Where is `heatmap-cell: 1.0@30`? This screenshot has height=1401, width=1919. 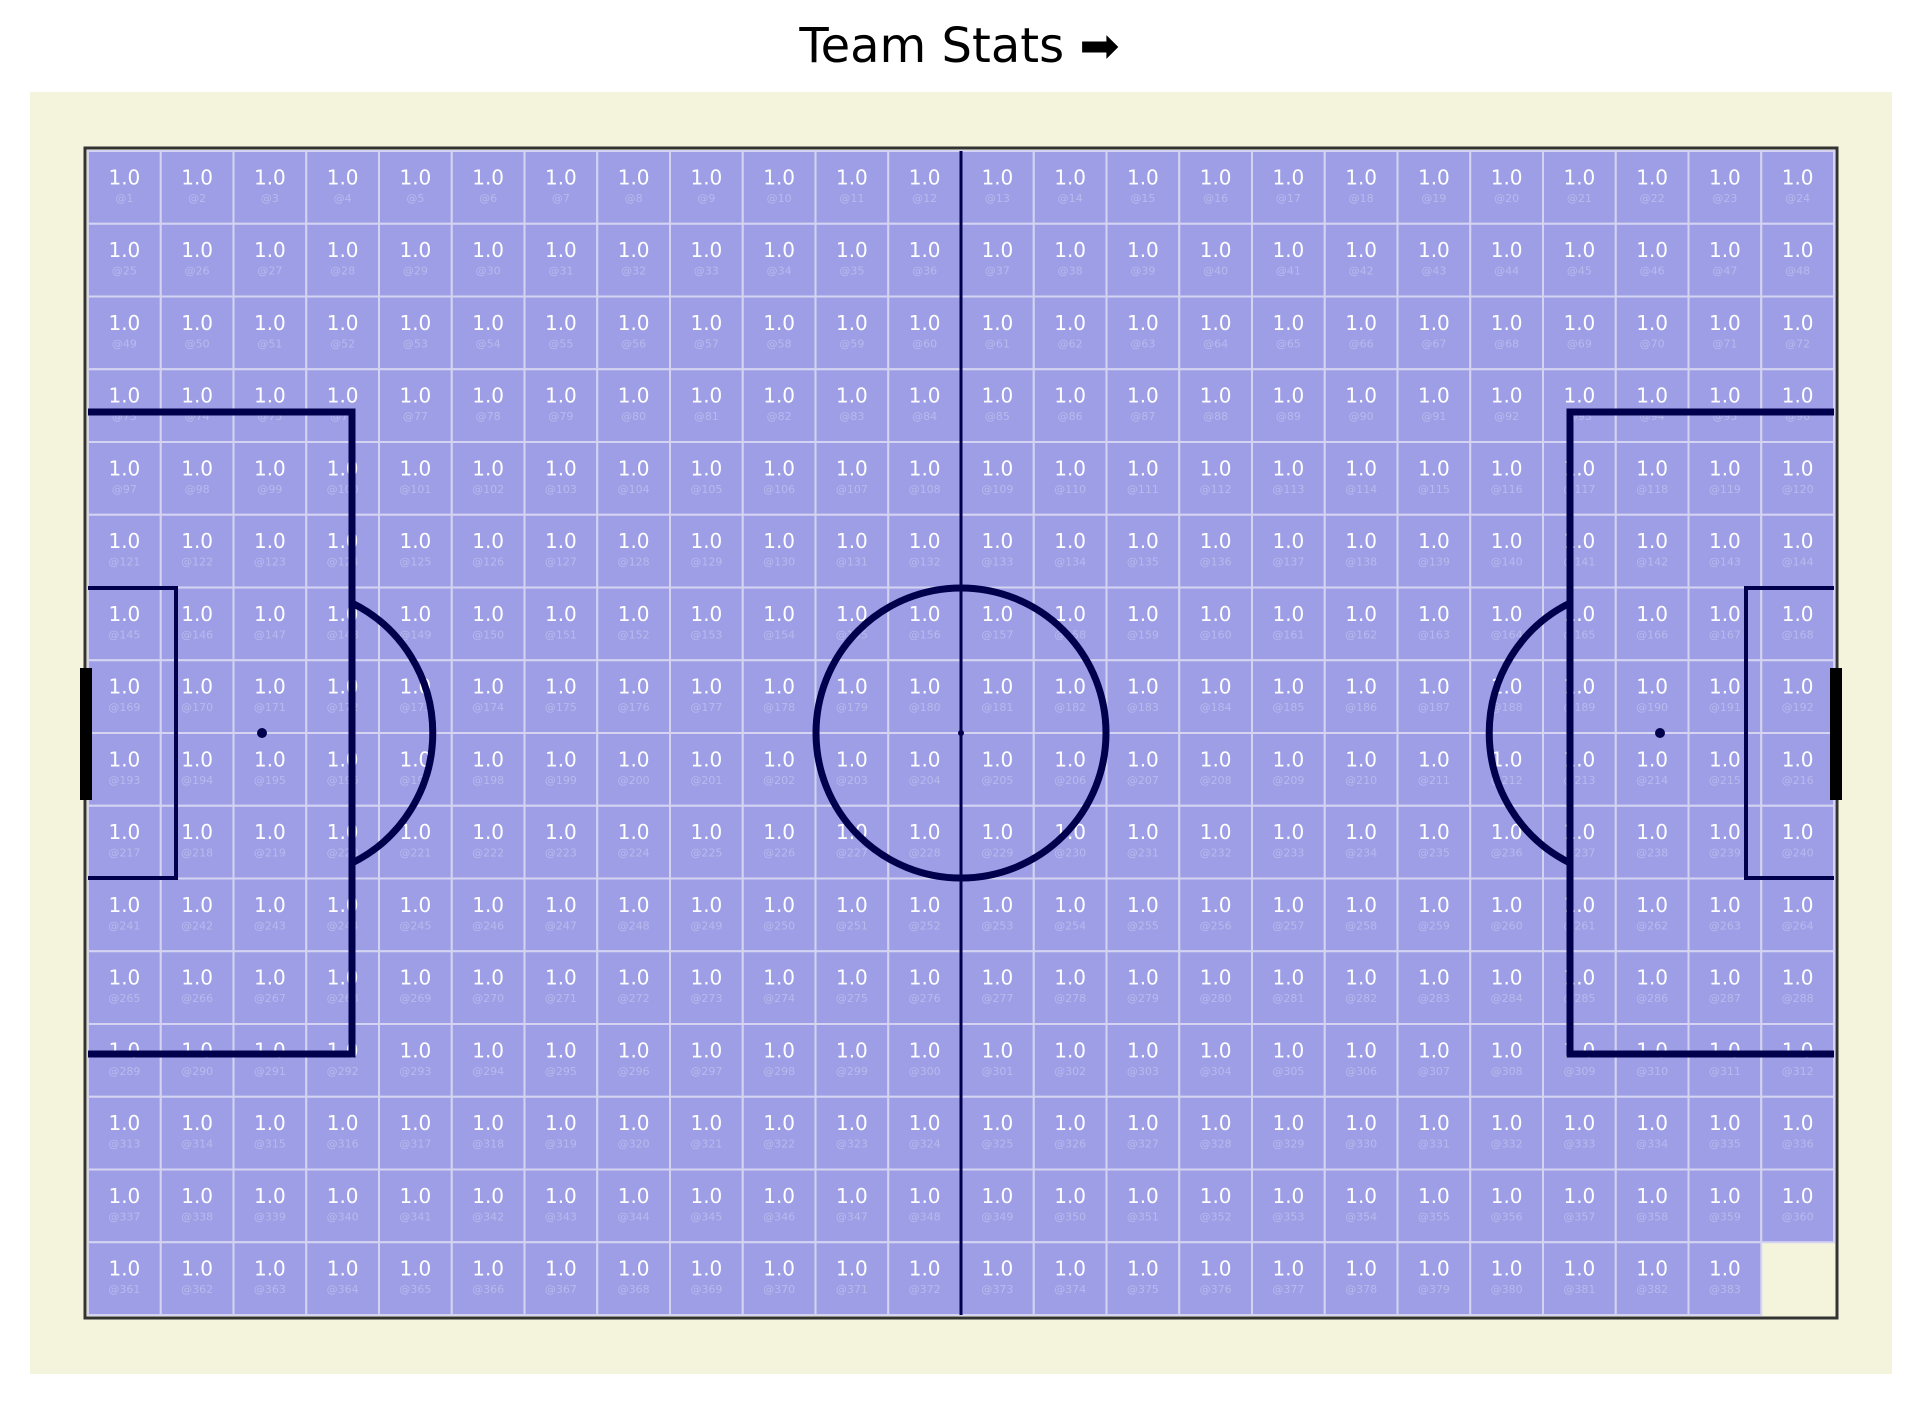 heatmap-cell: 1.0@30 is located at coordinates (488, 260).